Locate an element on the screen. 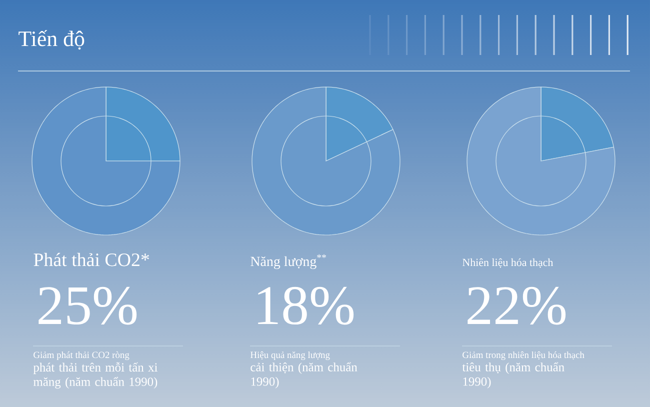 The width and height of the screenshot is (650, 407). text: Phát thải CO2* is located at coordinates (92, 259).